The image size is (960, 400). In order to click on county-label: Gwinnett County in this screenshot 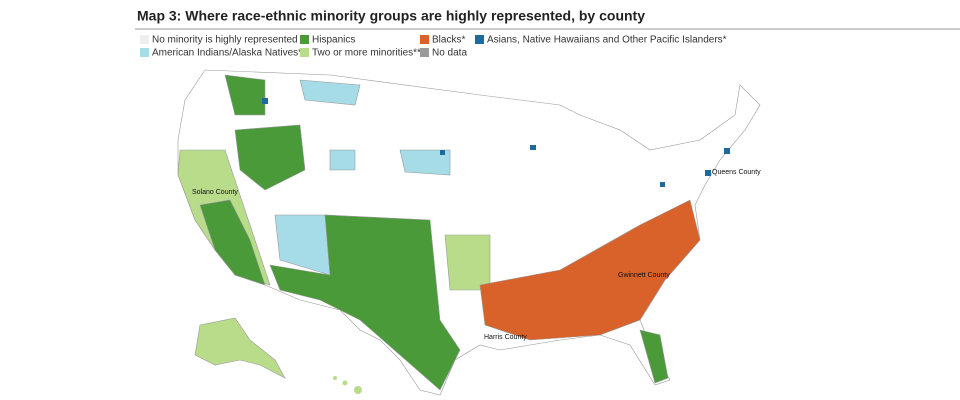, I will do `click(644, 275)`.